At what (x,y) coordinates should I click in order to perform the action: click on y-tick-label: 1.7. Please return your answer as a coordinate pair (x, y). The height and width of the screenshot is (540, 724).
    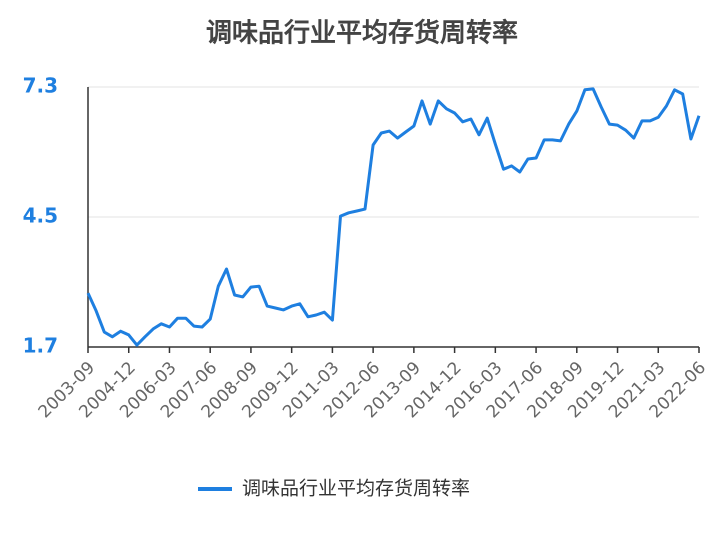
    Looking at the image, I should click on (40, 346).